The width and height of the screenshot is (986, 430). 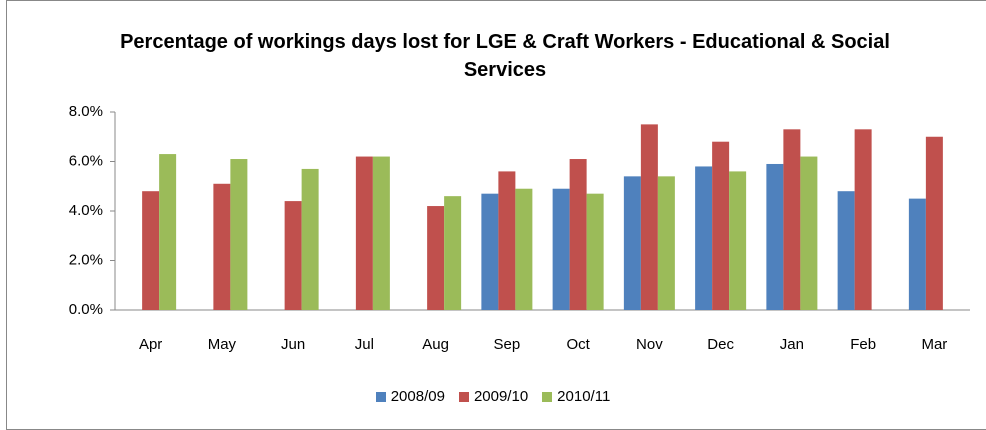 What do you see at coordinates (86, 309) in the screenshot?
I see `y-tick-label: 0.0%` at bounding box center [86, 309].